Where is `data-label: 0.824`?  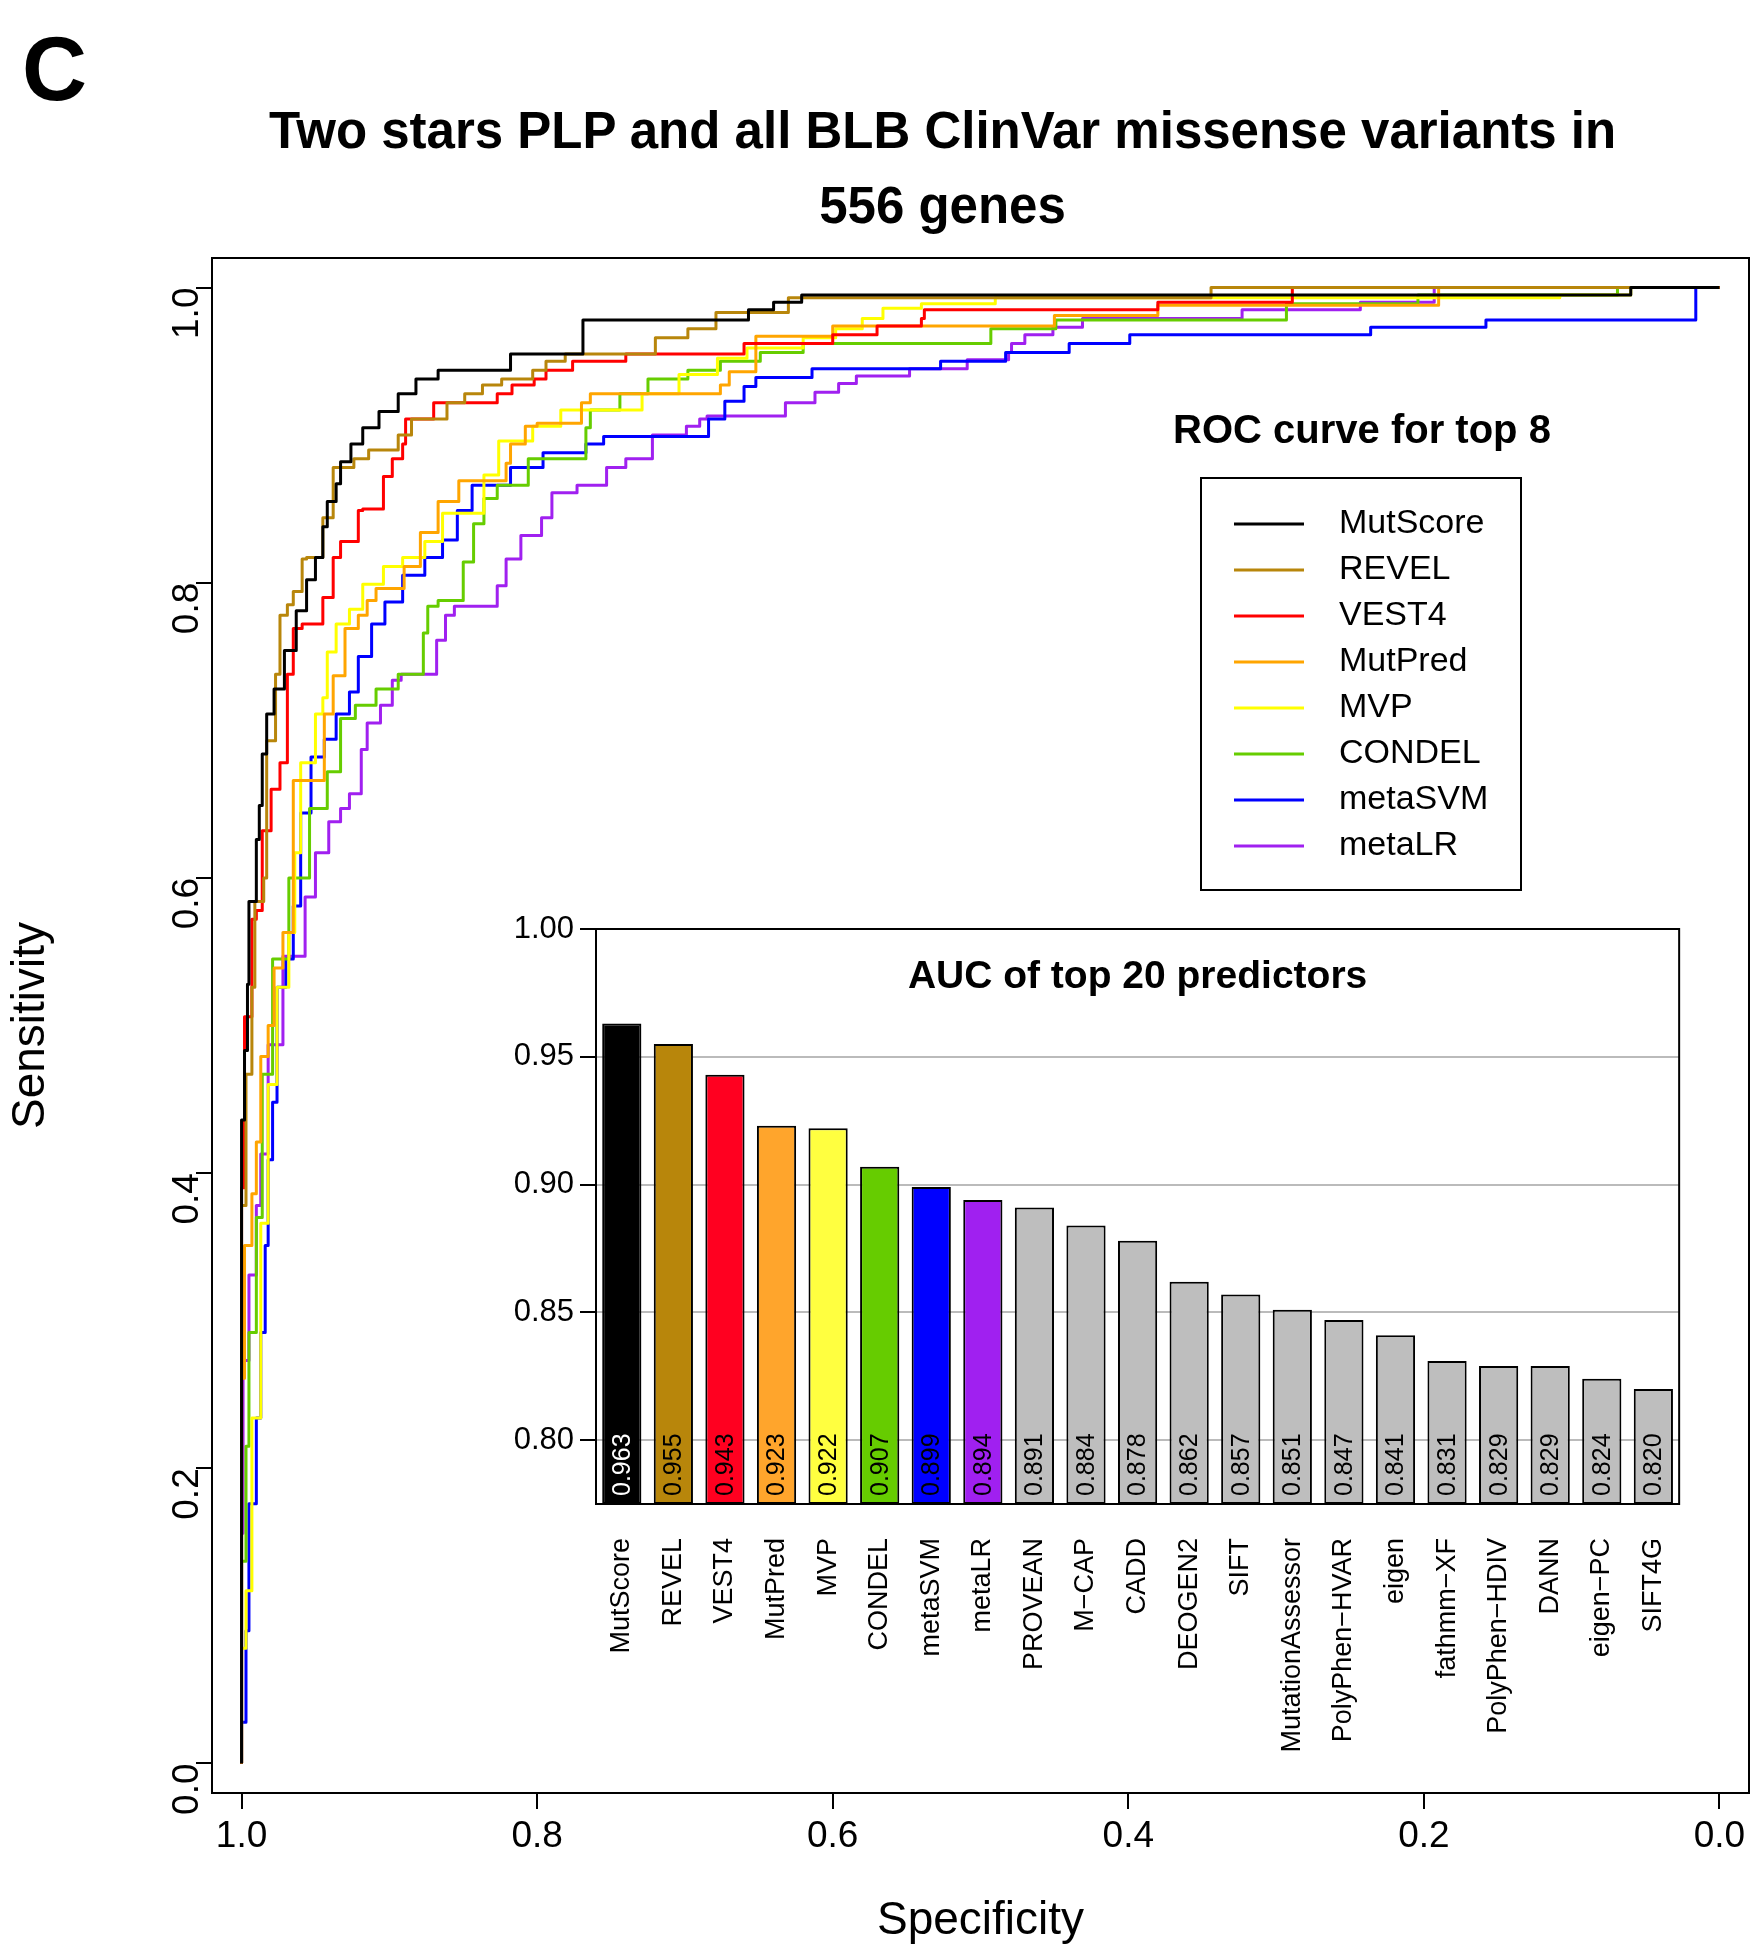 data-label: 0.824 is located at coordinates (1600, 1464).